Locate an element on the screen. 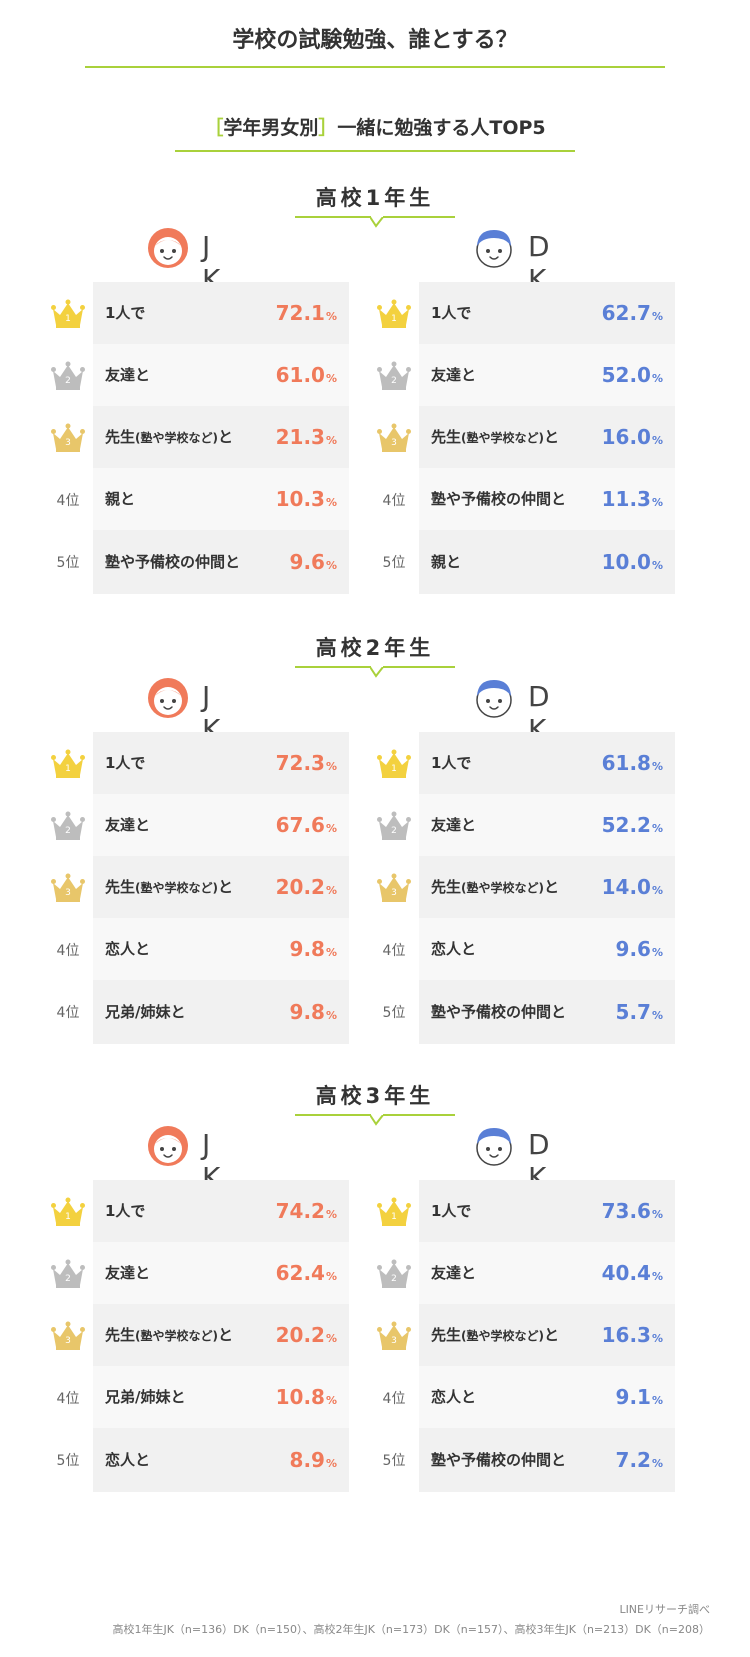 This screenshot has width=750, height=1657. item-text: 恋人と is located at coordinates (454, 949).